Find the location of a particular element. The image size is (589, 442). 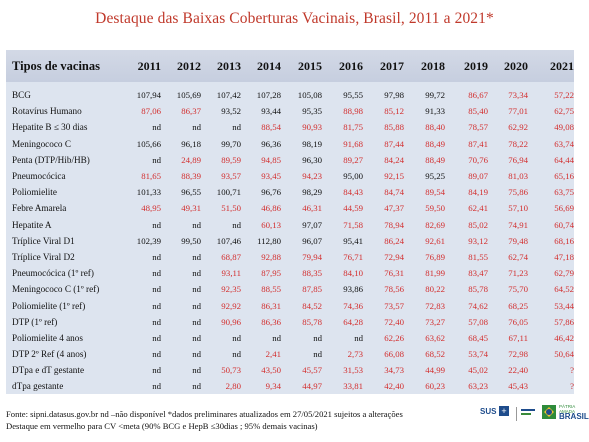

coverage-value-cell: 92,61 is located at coordinates (435, 240).